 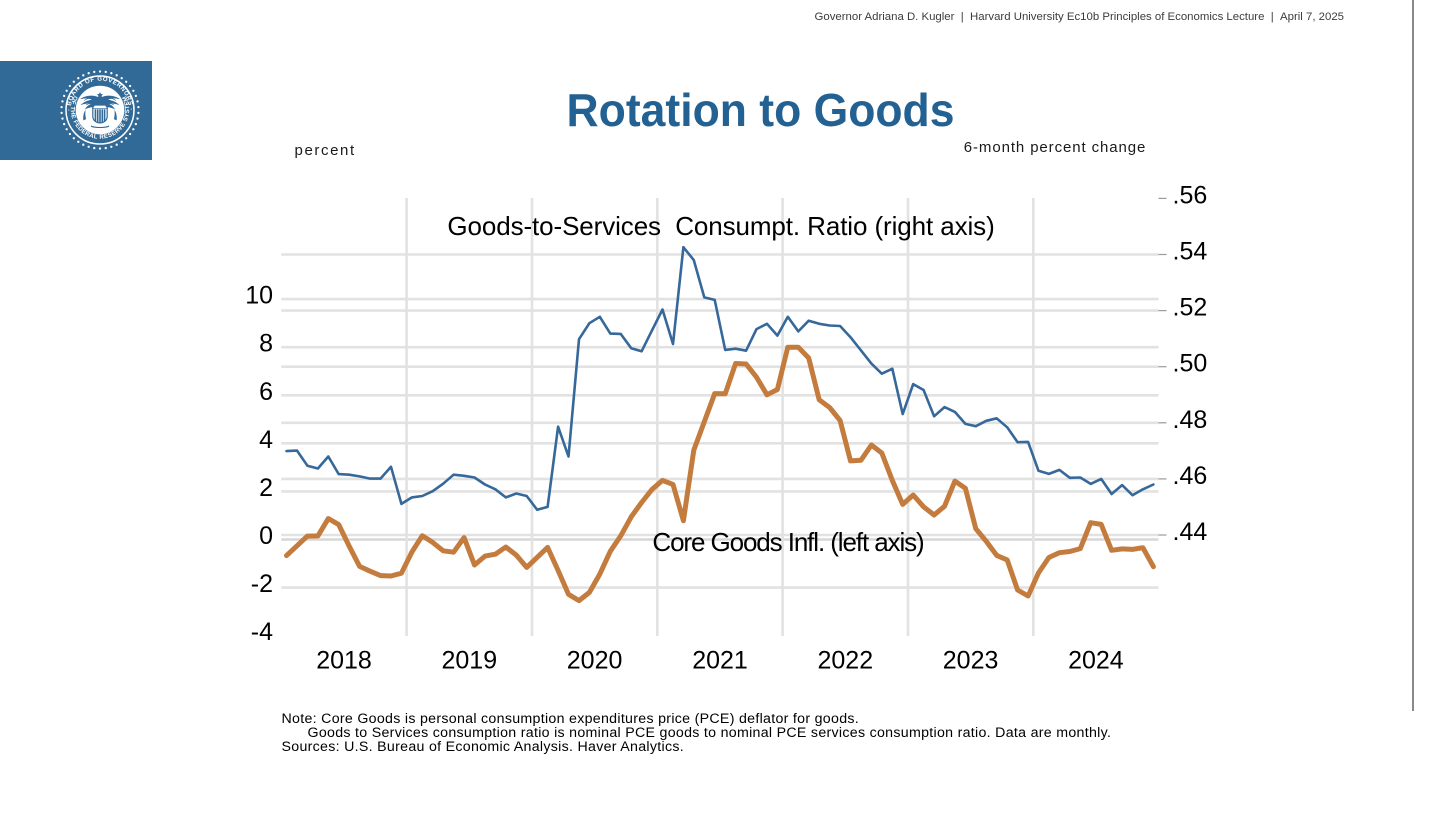 What do you see at coordinates (1190, 364) in the screenshot?
I see `svg-text: .50` at bounding box center [1190, 364].